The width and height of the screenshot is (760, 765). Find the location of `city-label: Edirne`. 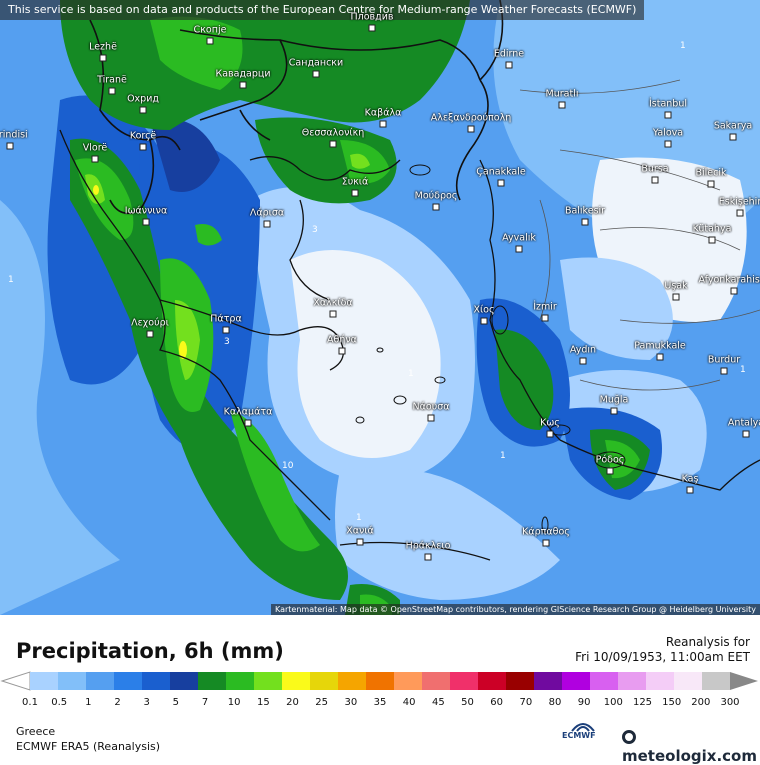

city-label: Edirne is located at coordinates (509, 54).